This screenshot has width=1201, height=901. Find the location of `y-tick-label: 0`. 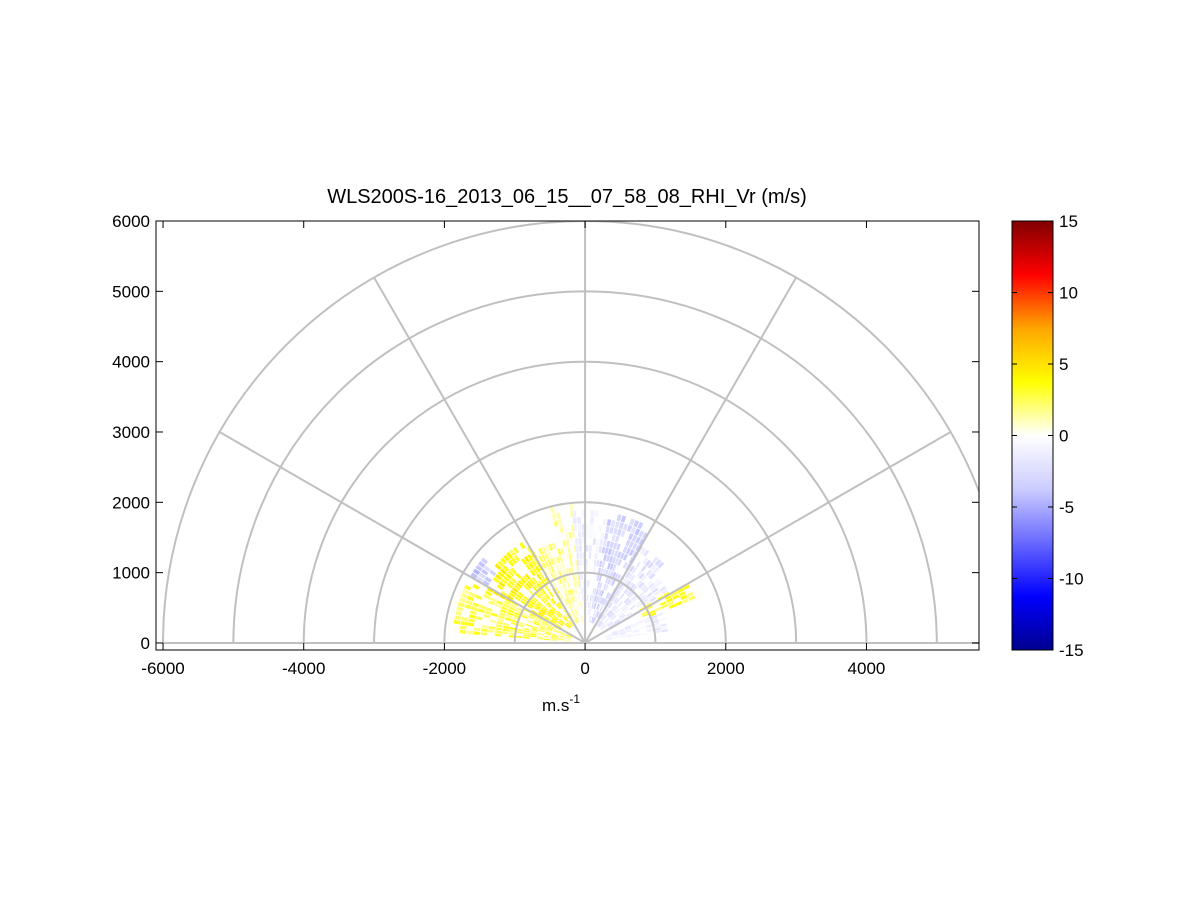

y-tick-label: 0 is located at coordinates (145, 643).